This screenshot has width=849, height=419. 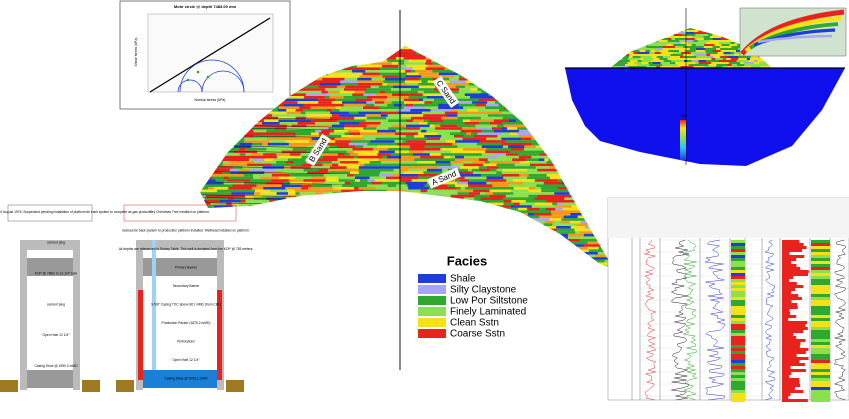 I want to click on cement-plug, so click(x=180, y=267).